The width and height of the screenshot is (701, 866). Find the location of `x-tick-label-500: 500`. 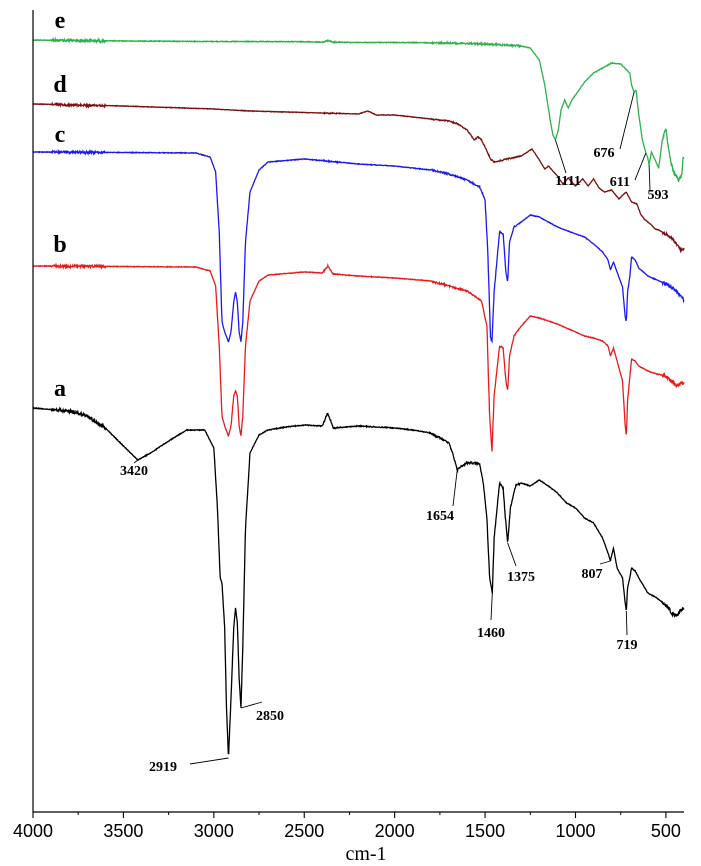

x-tick-label-500: 500 is located at coordinates (666, 831).